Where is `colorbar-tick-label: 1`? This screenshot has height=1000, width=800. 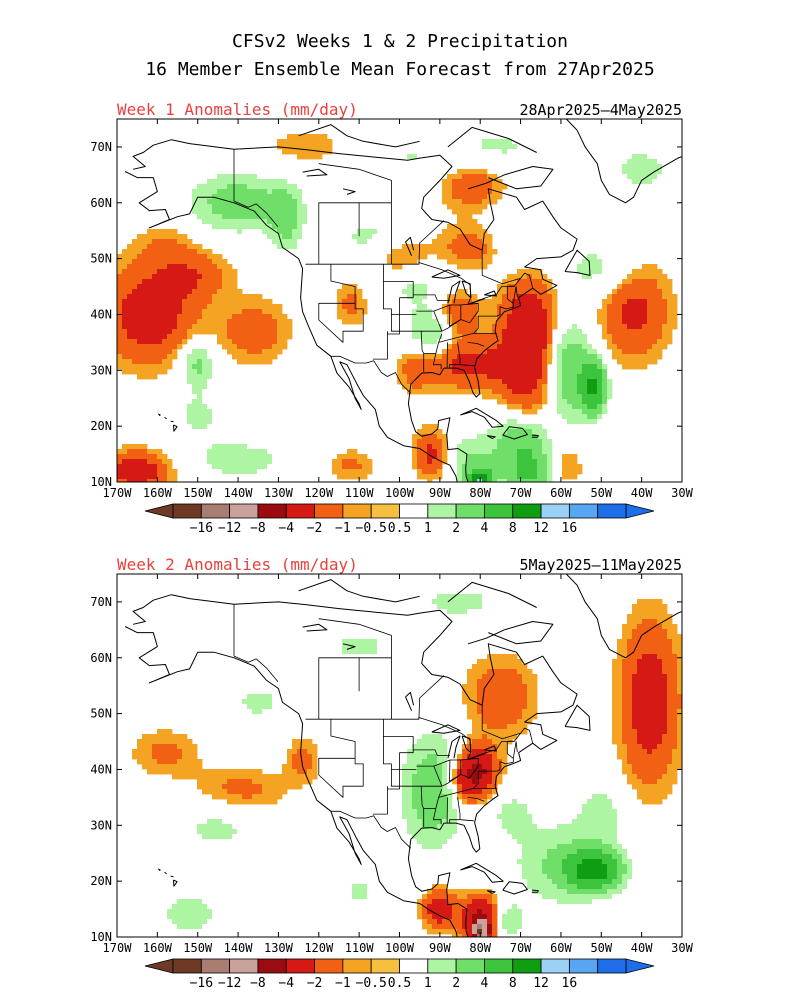
colorbar-tick-label: 1 is located at coordinates (428, 528).